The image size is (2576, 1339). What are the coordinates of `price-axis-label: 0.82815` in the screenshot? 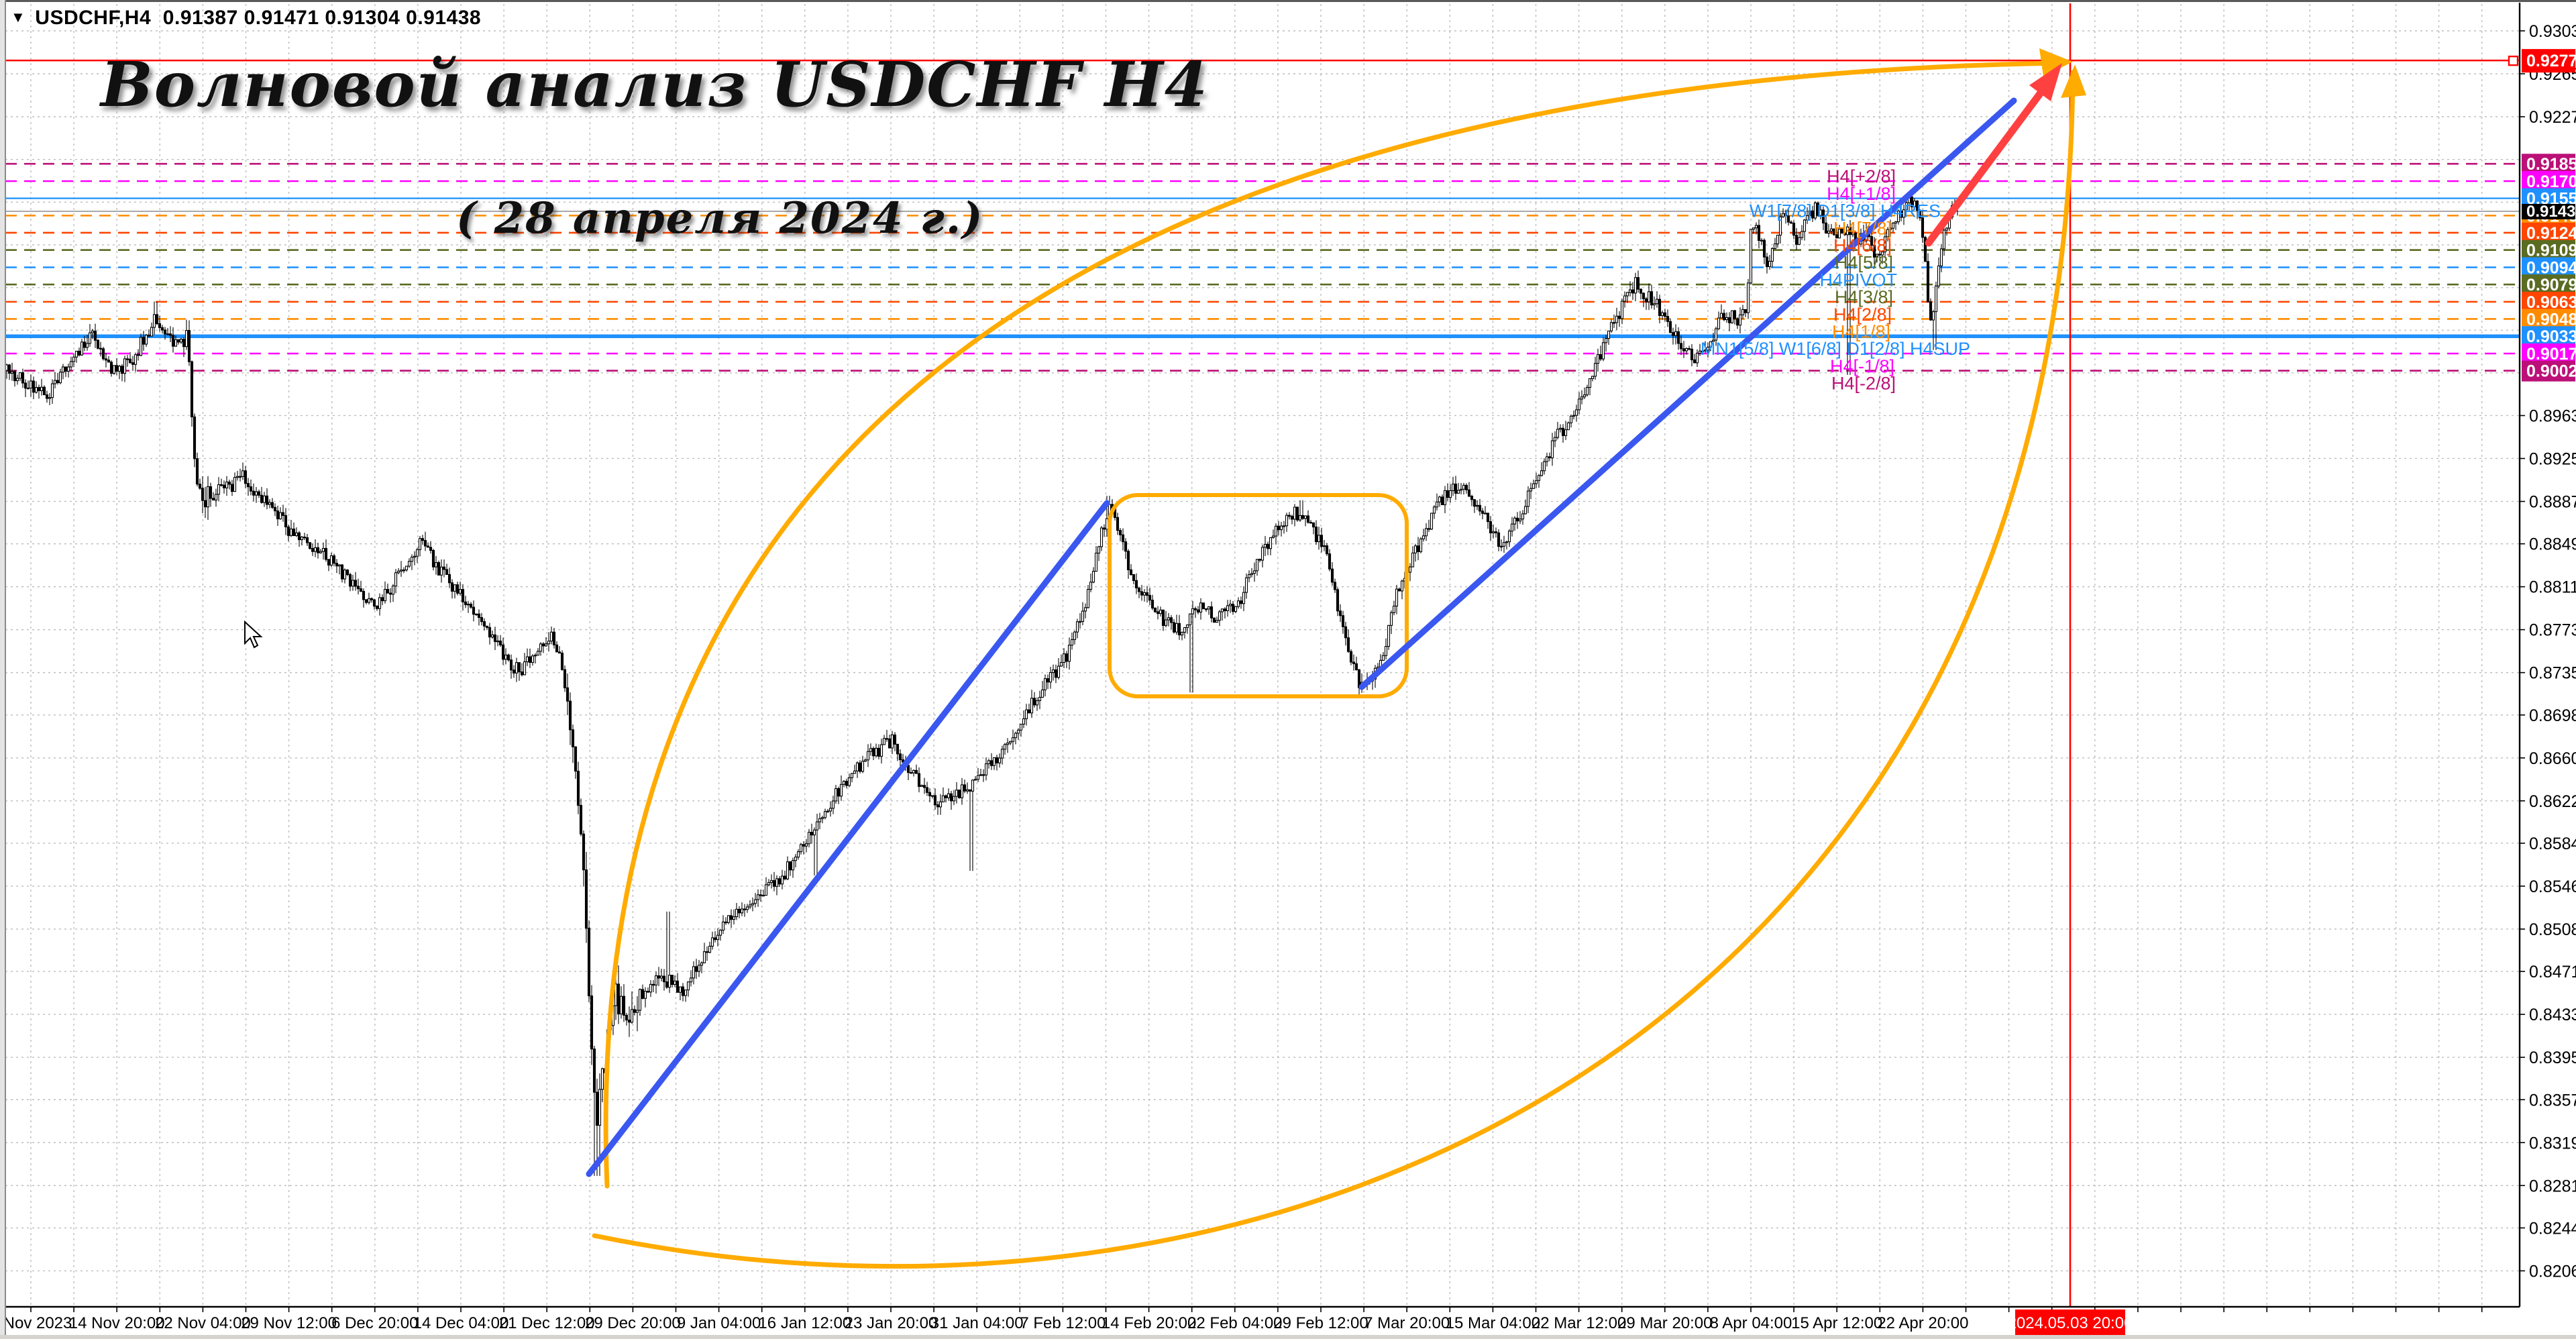 It's located at (2552, 1186).